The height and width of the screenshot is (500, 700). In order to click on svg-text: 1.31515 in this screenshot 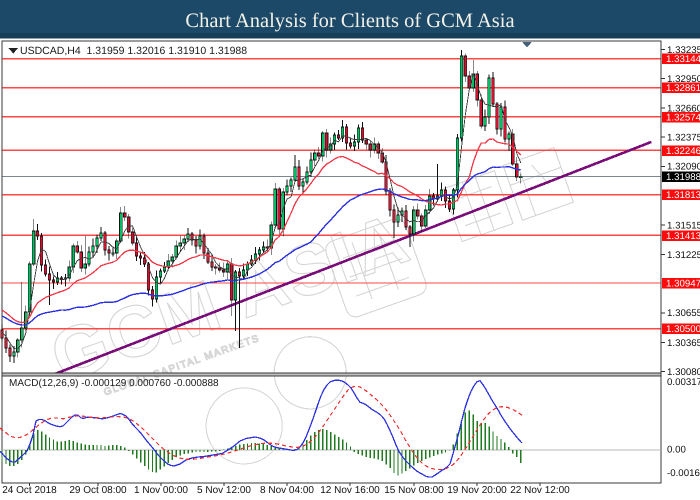, I will do `click(683, 225)`.